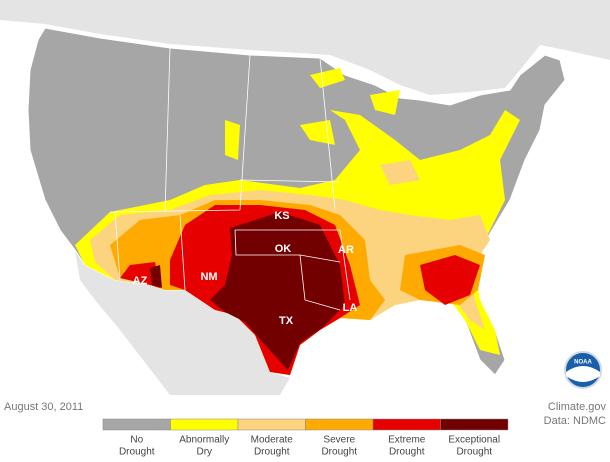 This screenshot has height=462, width=610. I want to click on legend-label: Moderate, so click(272, 440).